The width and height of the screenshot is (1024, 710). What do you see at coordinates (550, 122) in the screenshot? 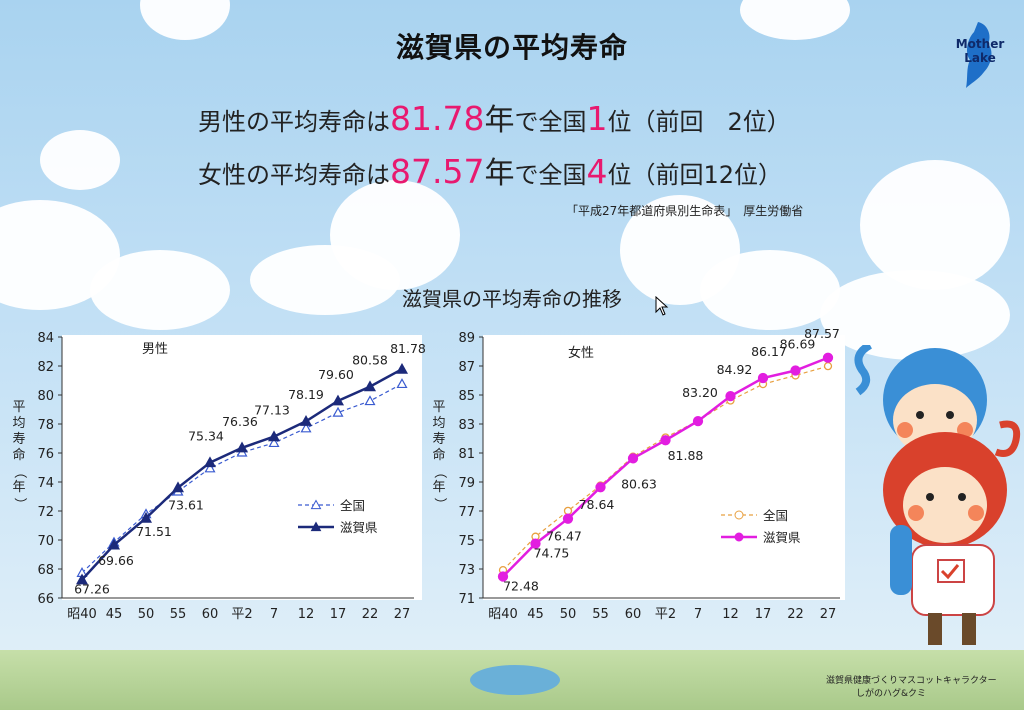
I see `male-summary-mid: で全国` at bounding box center [550, 122].